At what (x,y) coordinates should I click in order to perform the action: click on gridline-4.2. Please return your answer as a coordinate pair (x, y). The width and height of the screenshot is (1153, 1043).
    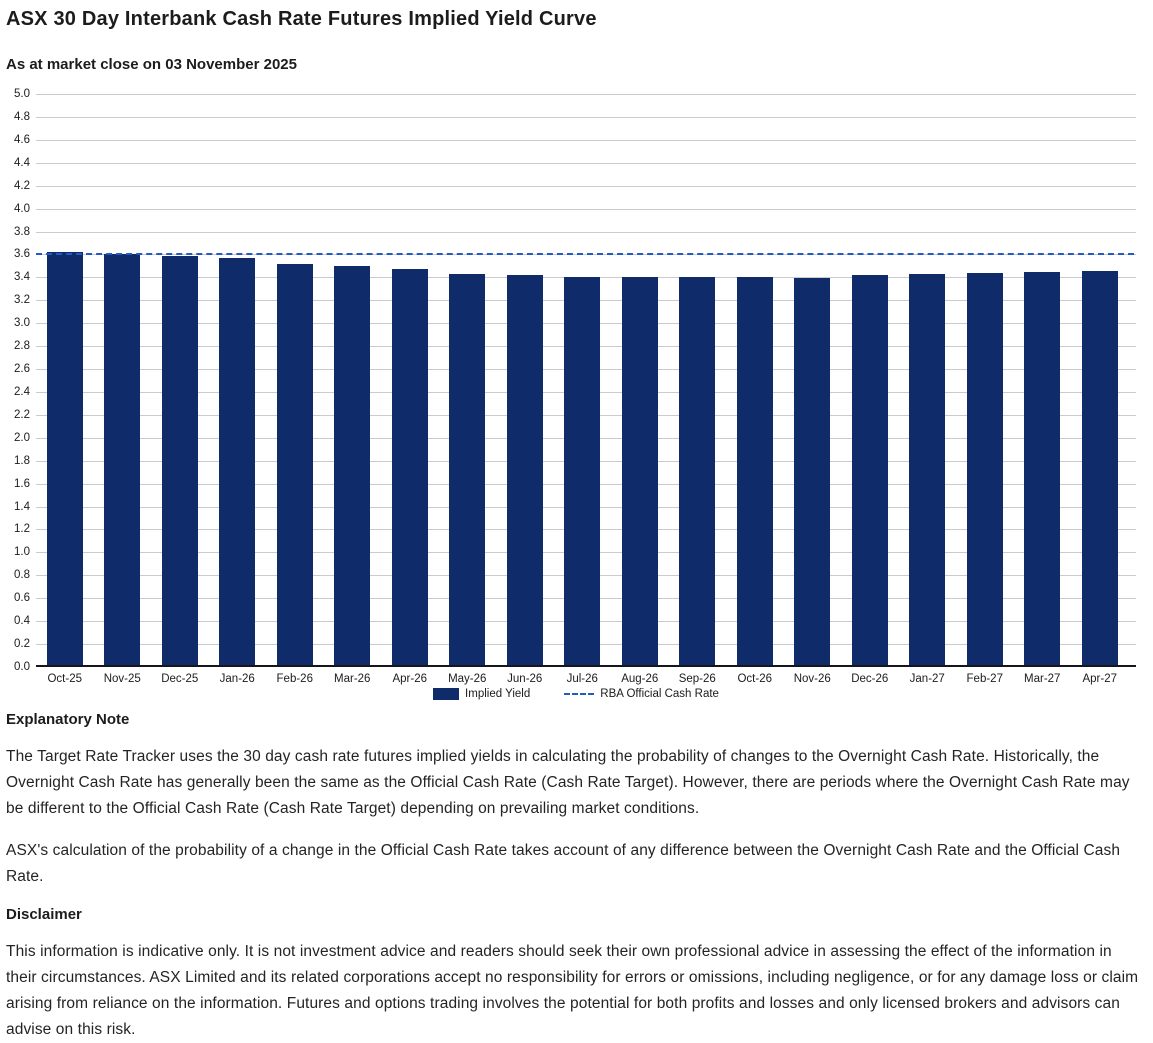
    Looking at the image, I should click on (586, 186).